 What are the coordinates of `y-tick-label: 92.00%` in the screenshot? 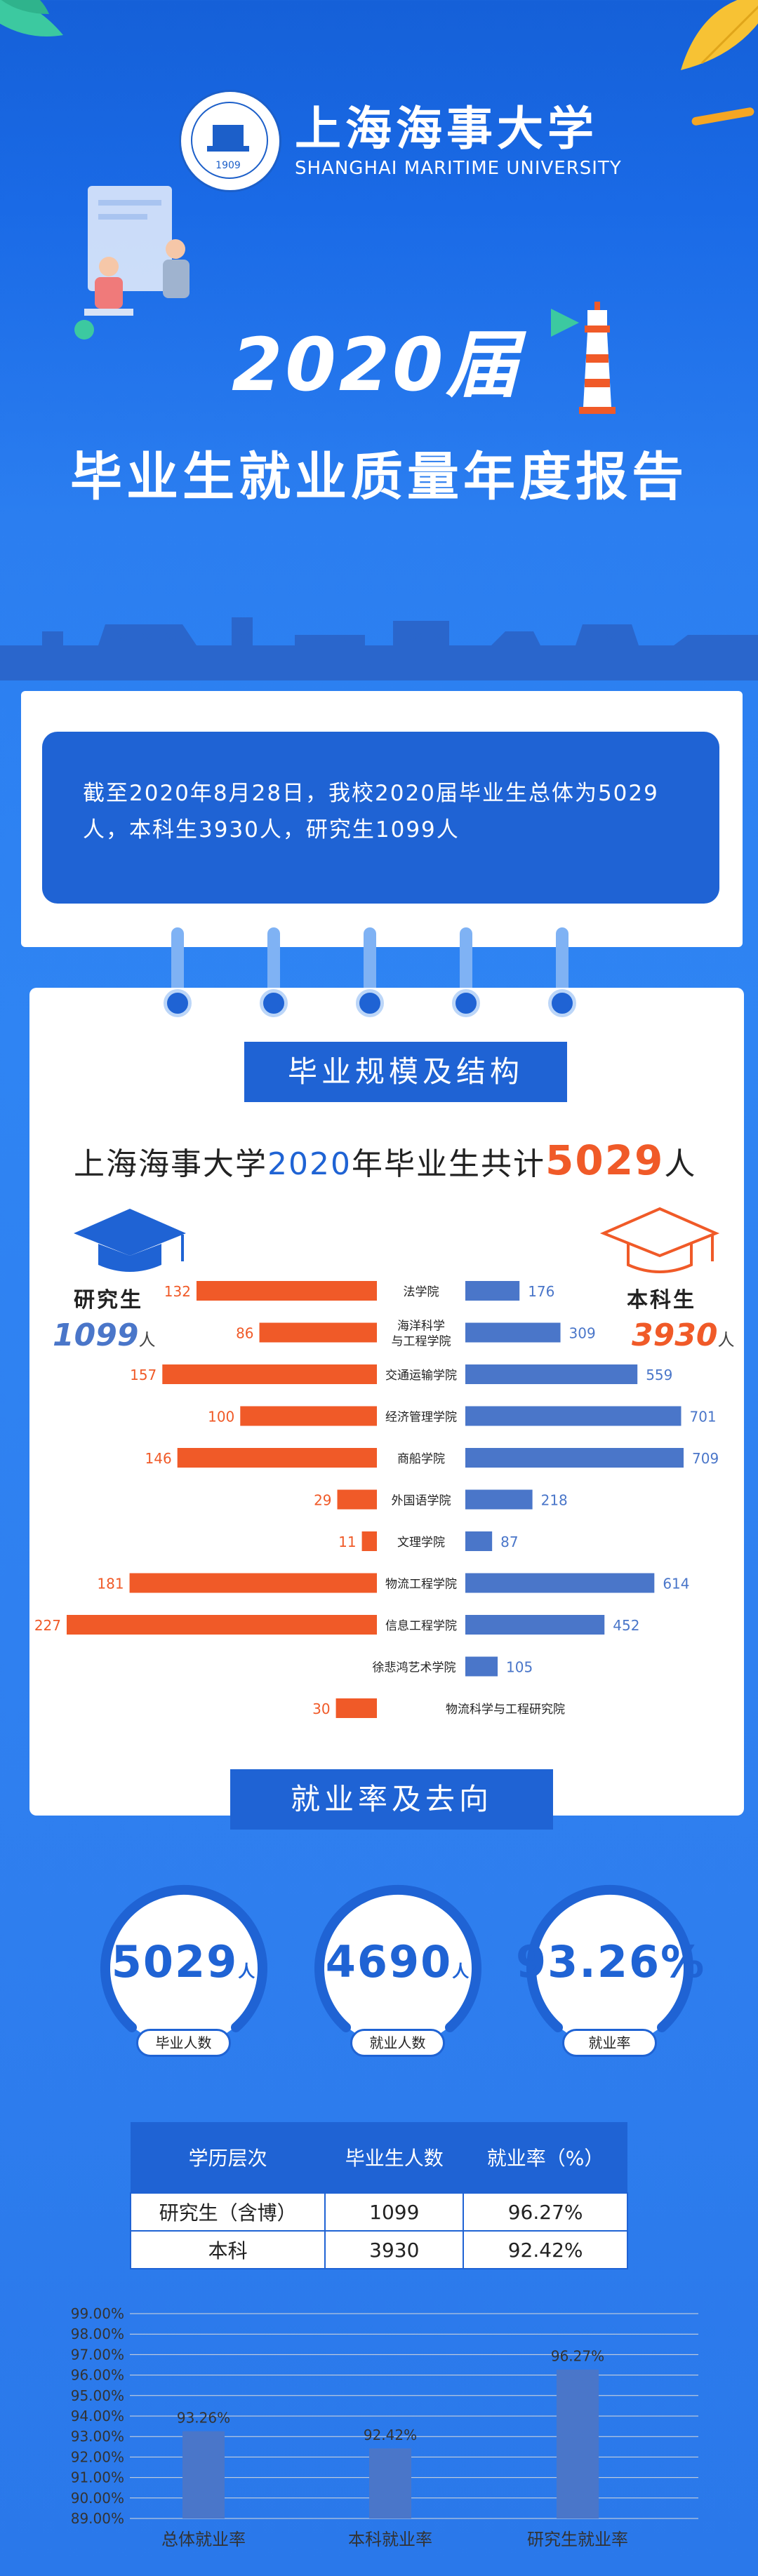 It's located at (98, 2456).